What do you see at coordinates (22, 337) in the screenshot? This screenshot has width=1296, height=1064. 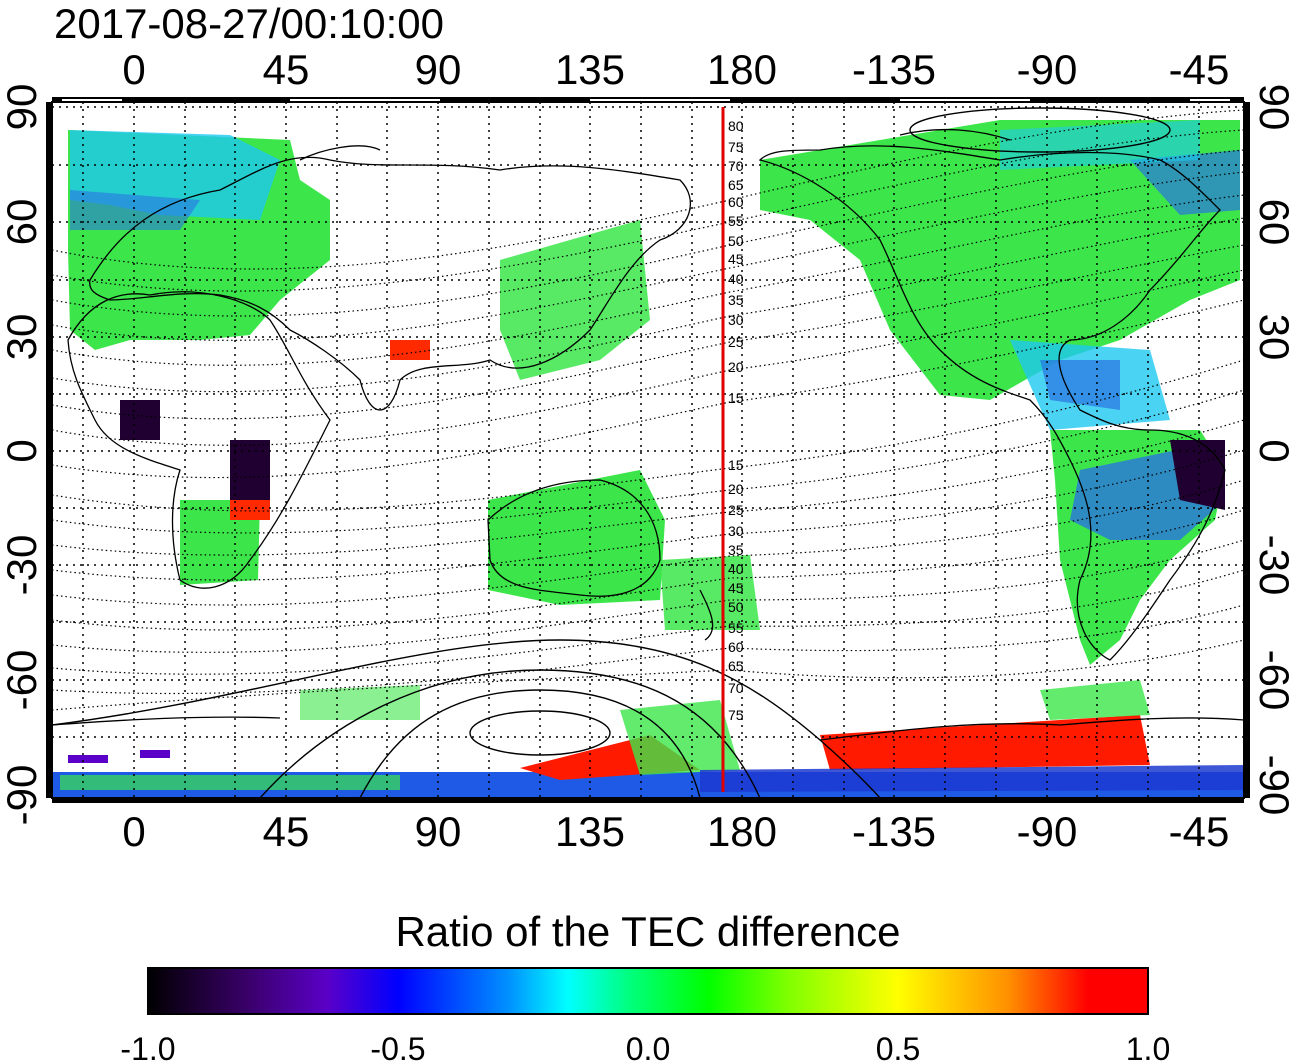 I see `left-lat-label: 30` at bounding box center [22, 337].